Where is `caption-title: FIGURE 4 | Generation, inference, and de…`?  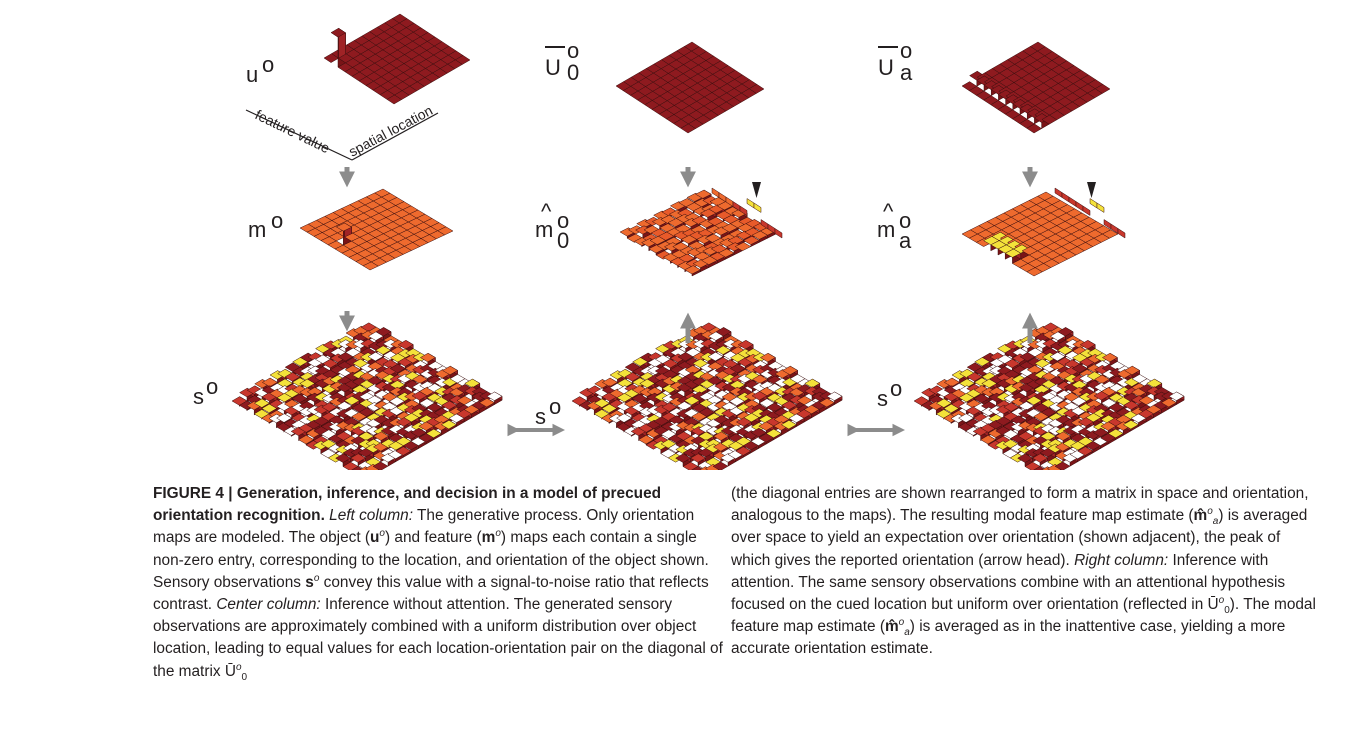 caption-title: FIGURE 4 | Generation, inference, and de… is located at coordinates (407, 505).